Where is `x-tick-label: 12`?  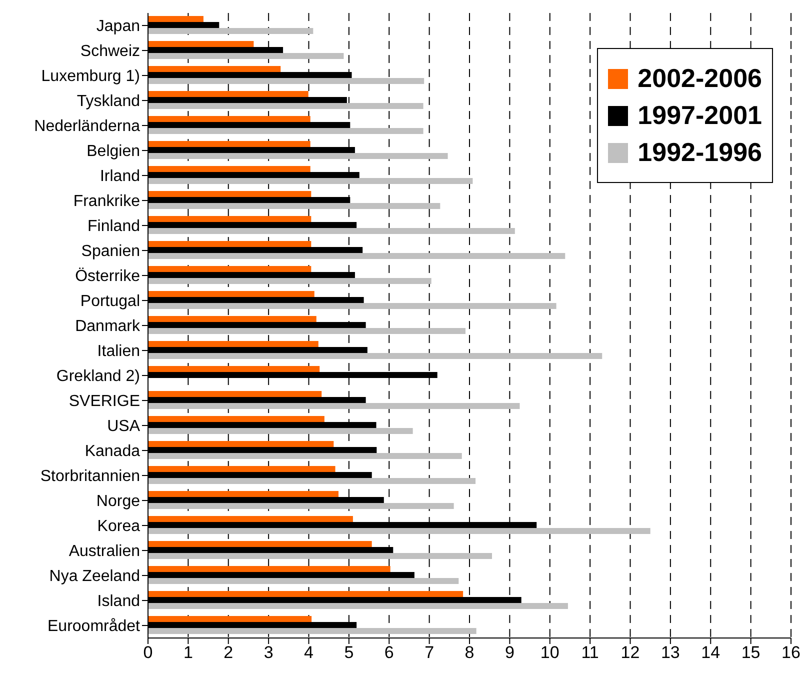 x-tick-label: 12 is located at coordinates (630, 652).